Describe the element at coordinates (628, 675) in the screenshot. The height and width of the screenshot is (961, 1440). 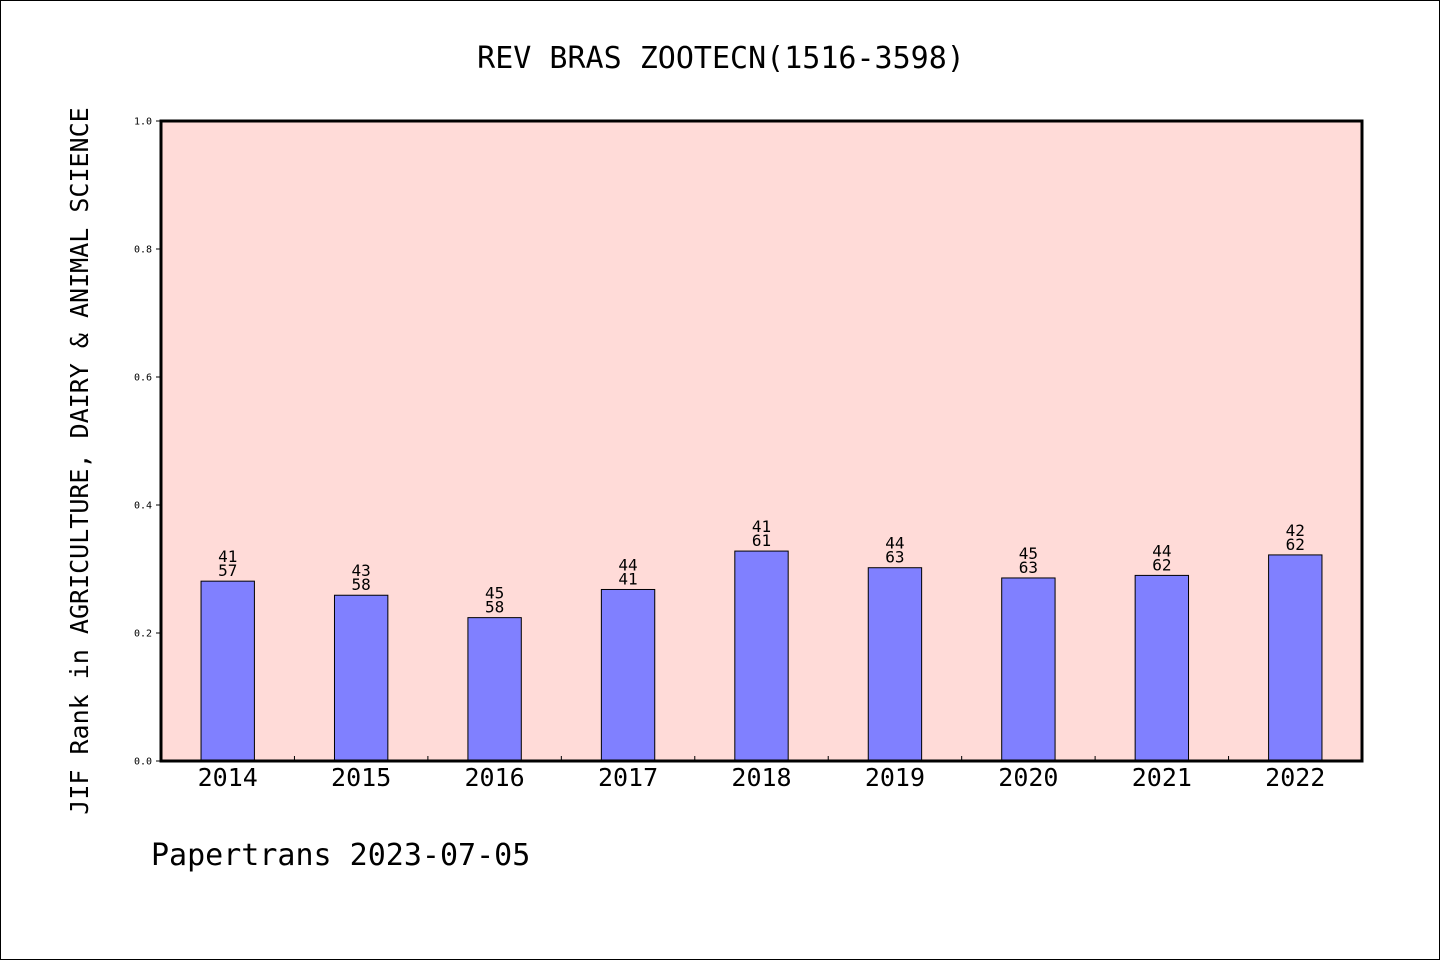
I see `bar-2017` at that location.